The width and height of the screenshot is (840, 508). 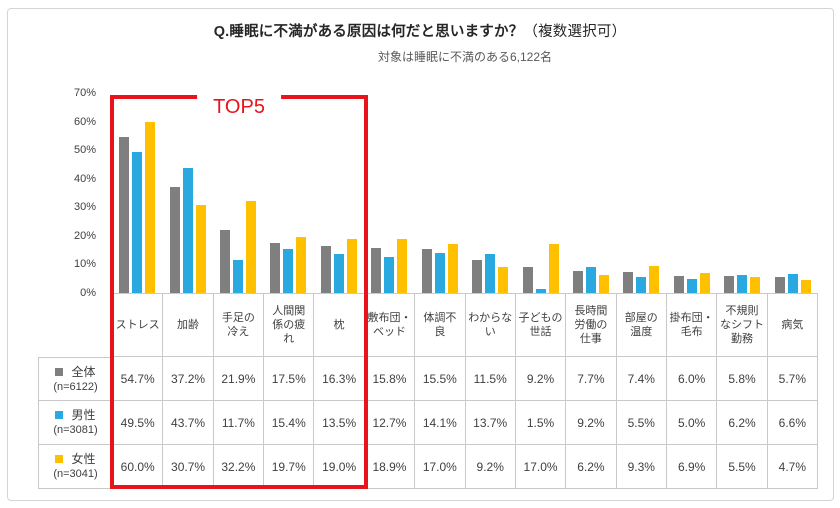 I want to click on chart-title-paren: （複数選択可）, so click(x=575, y=32).